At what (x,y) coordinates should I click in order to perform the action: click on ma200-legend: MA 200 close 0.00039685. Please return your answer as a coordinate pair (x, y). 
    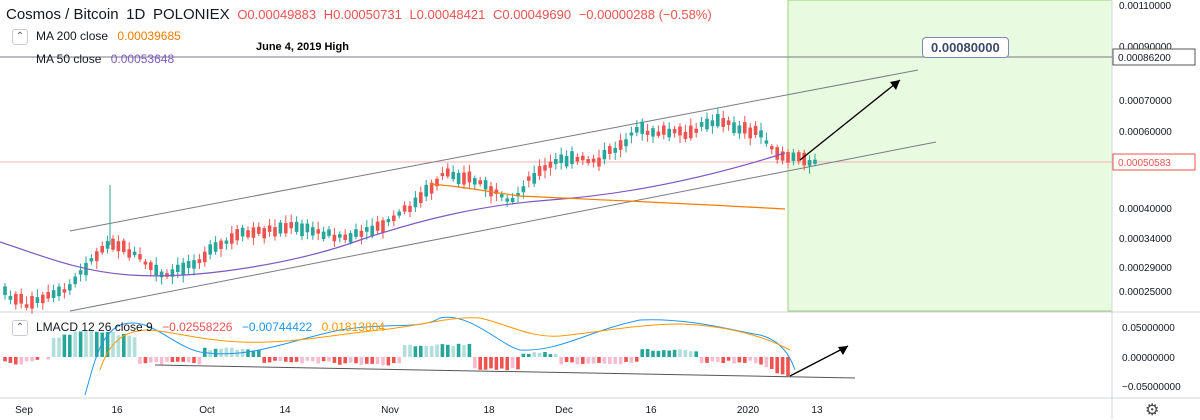
    Looking at the image, I should click on (108, 36).